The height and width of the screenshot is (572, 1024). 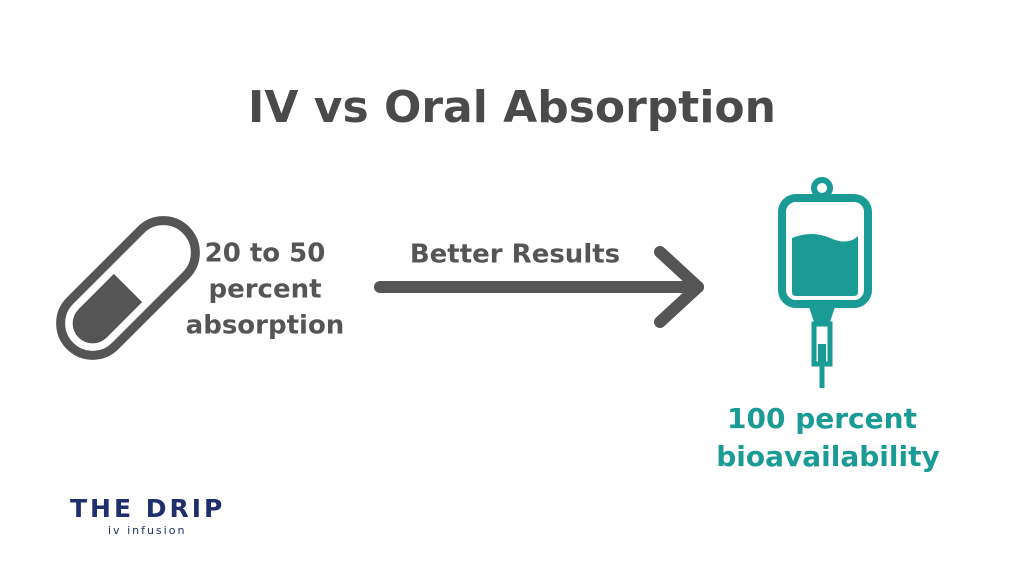 I want to click on pill-outline, so click(x=128, y=288).